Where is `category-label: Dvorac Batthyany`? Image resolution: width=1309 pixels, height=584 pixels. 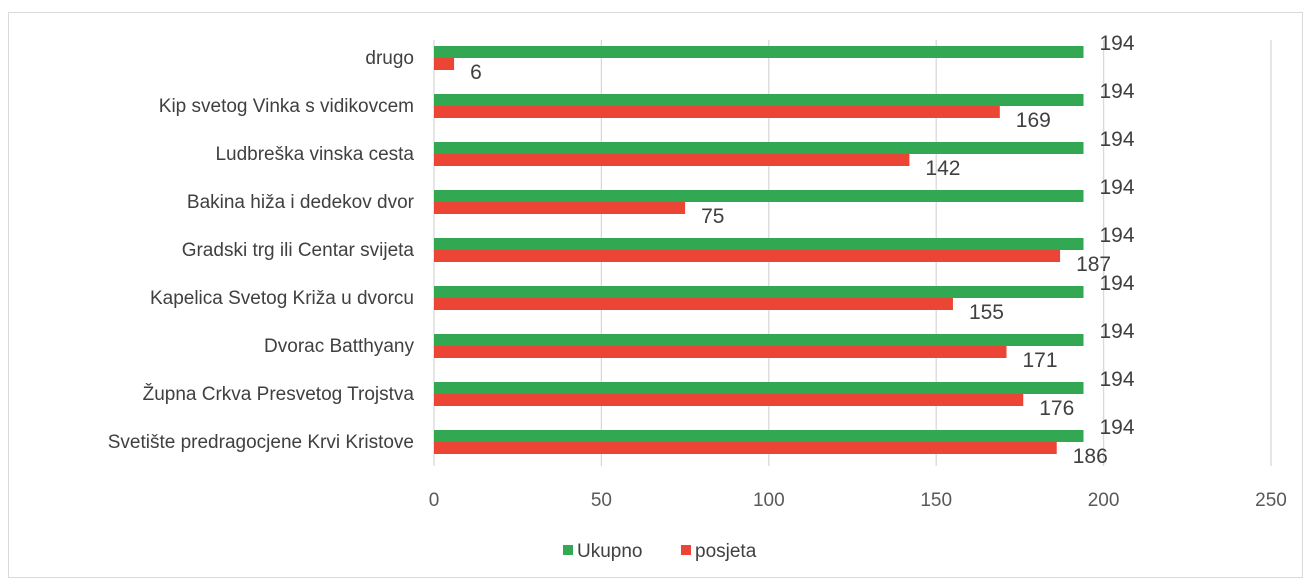 category-label: Dvorac Batthyany is located at coordinates (339, 346).